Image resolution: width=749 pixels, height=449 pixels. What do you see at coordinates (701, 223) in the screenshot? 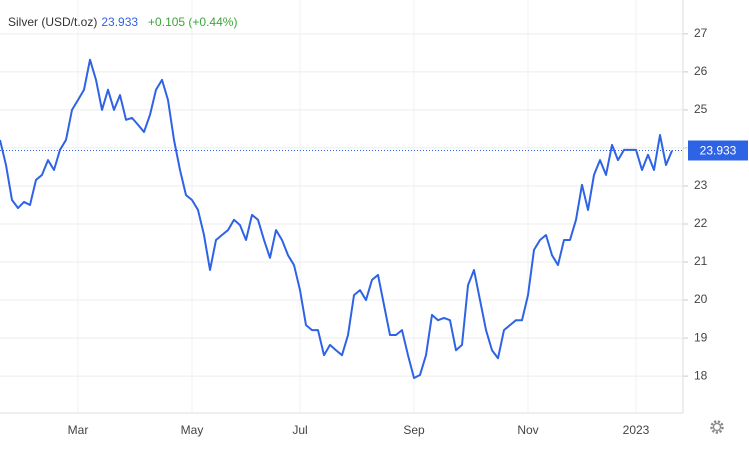
I see `y-tick-label: 22` at bounding box center [701, 223].